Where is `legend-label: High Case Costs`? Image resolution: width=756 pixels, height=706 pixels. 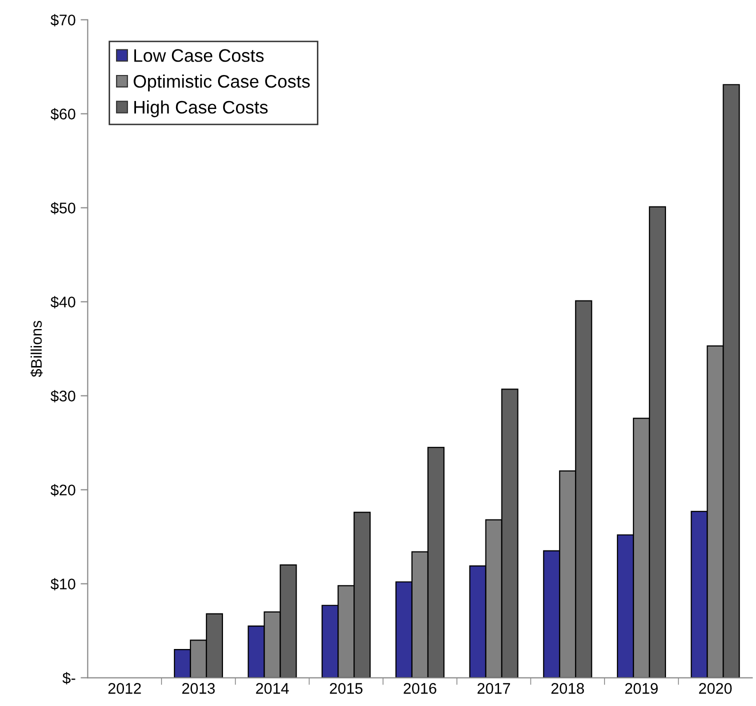
legend-label: High Case Costs is located at coordinates (201, 109).